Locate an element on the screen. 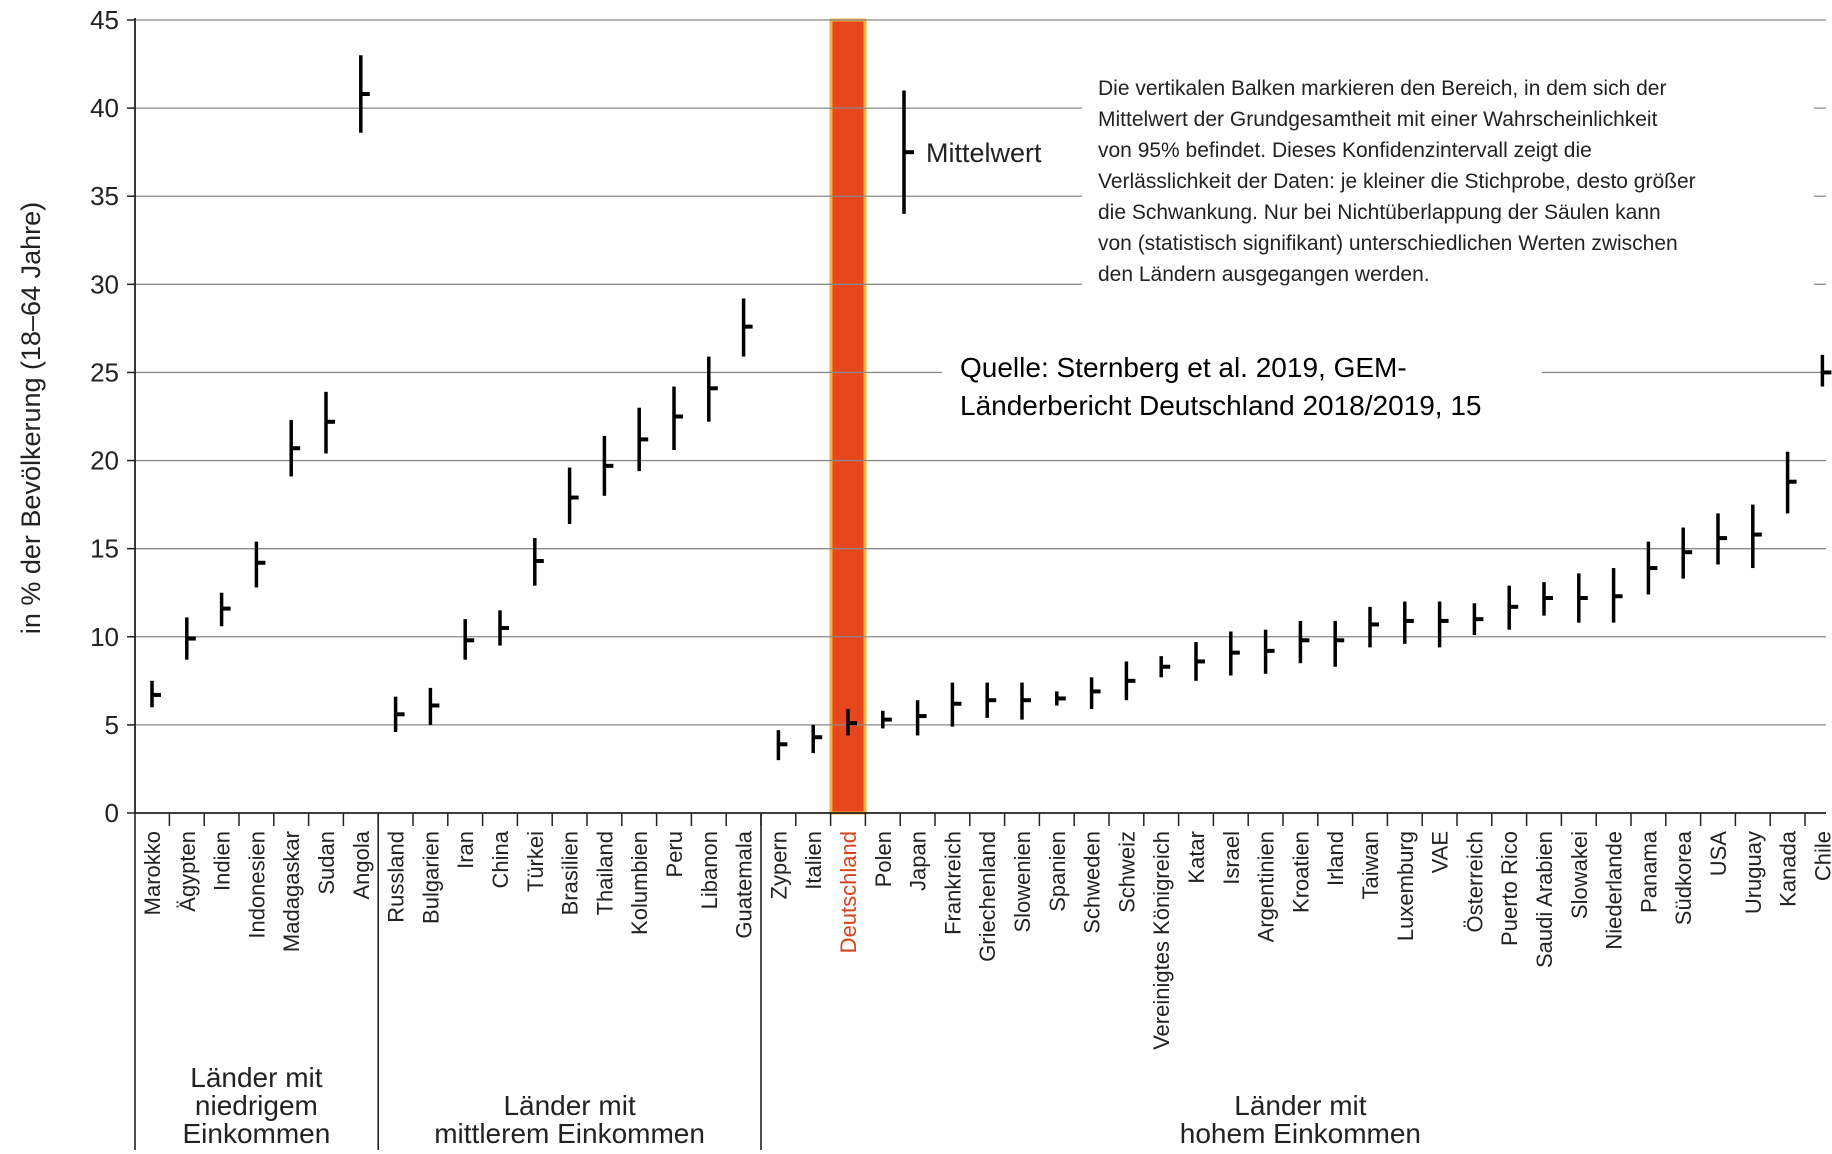 This screenshot has width=1832, height=1154. category-label: Slowakei is located at coordinates (1579, 875).